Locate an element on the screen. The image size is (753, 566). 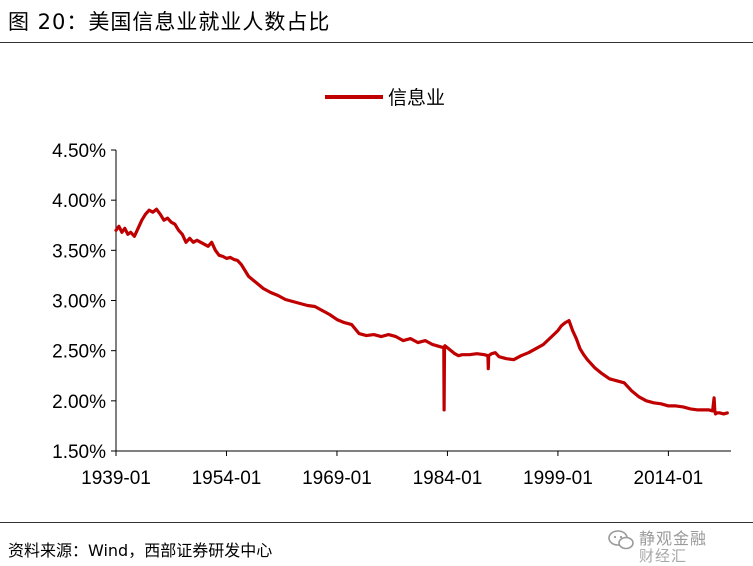
y-tick-label: 3.50% is located at coordinates (79, 251).